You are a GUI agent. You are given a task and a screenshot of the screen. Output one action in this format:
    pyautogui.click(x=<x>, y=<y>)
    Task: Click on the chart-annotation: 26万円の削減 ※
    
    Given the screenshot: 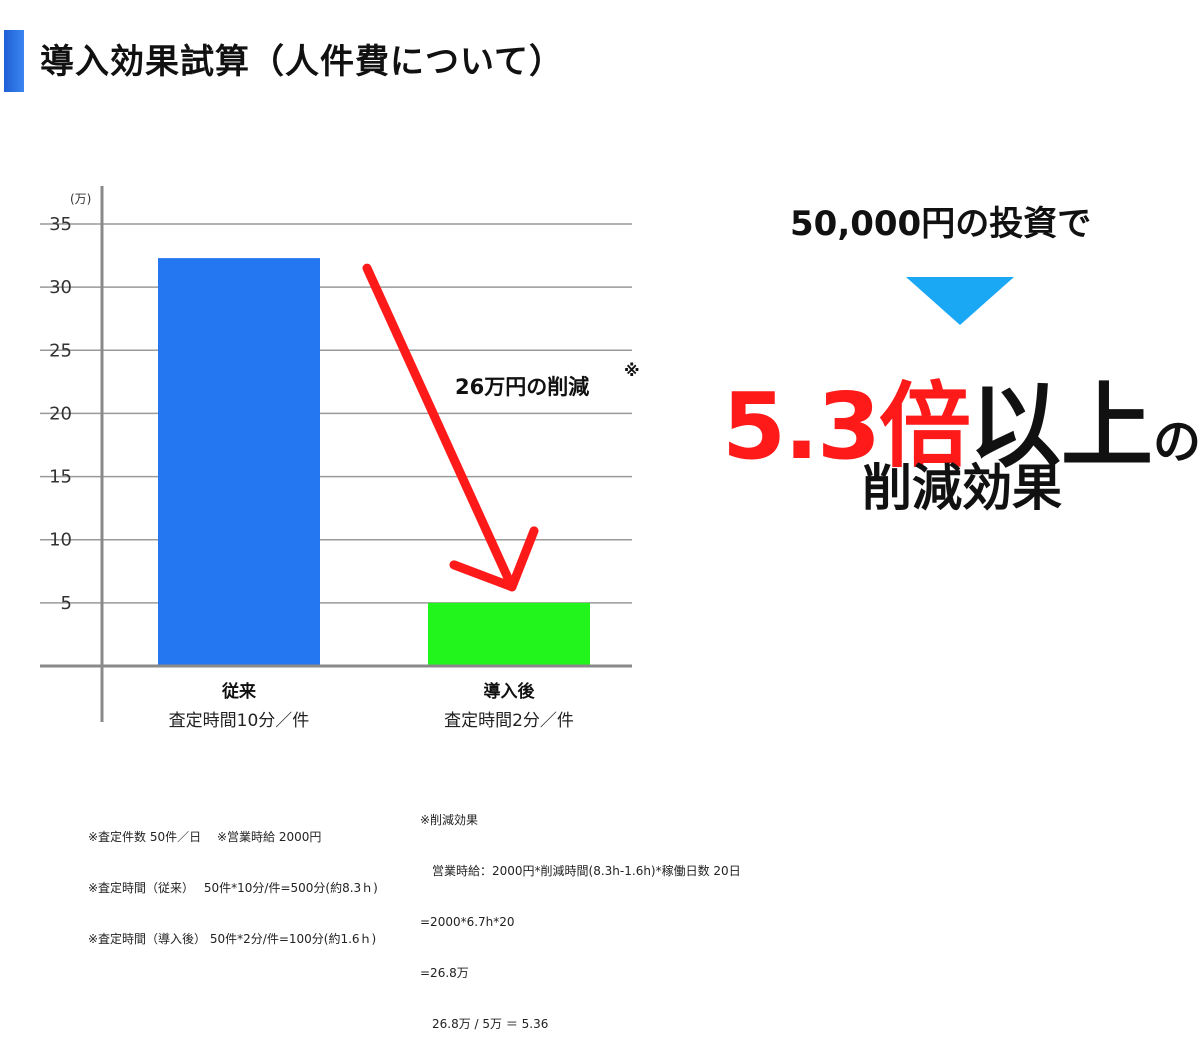 What is the action you would take?
    pyautogui.click(x=501, y=427)
    